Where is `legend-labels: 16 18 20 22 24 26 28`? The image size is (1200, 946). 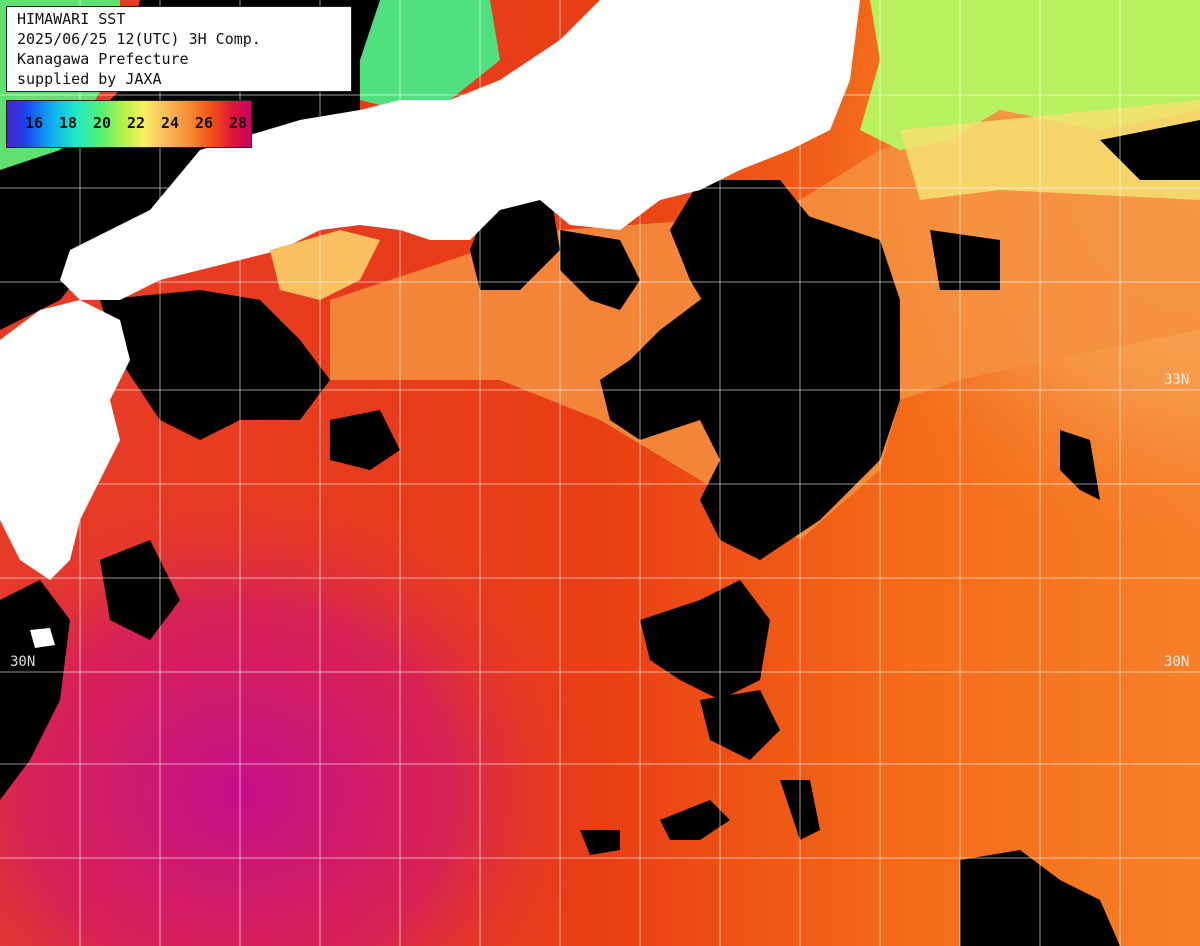 legend-labels: 16 18 20 22 24 26 28 is located at coordinates (144, 123).